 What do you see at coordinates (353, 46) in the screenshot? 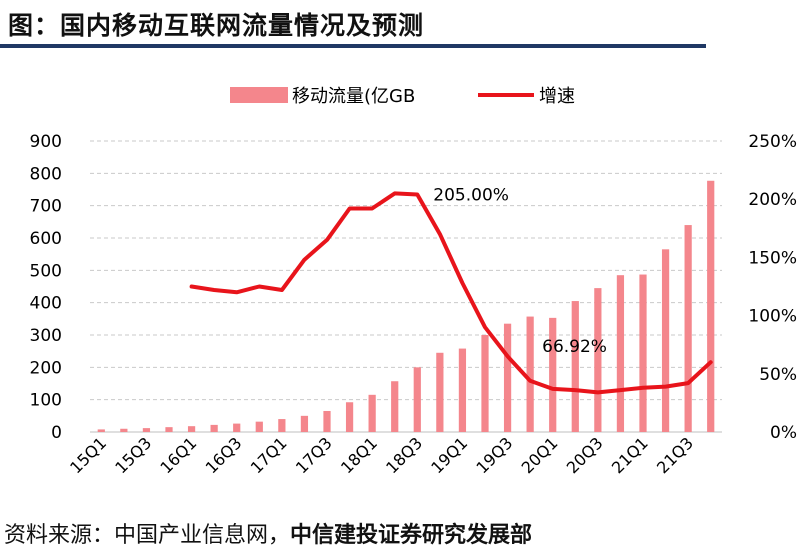
I see `title-divider` at bounding box center [353, 46].